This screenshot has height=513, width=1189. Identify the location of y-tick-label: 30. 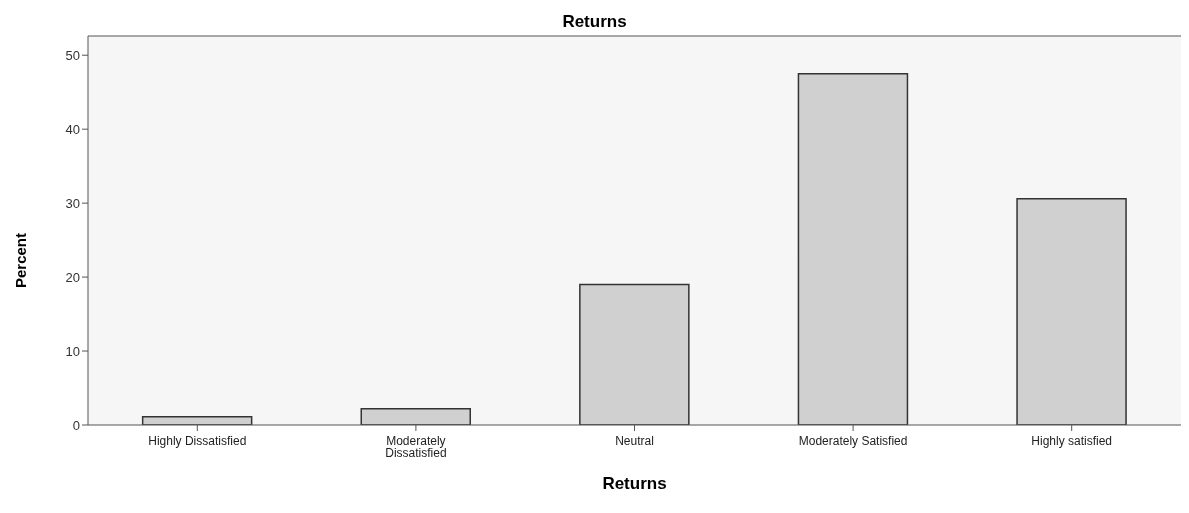
(72, 203).